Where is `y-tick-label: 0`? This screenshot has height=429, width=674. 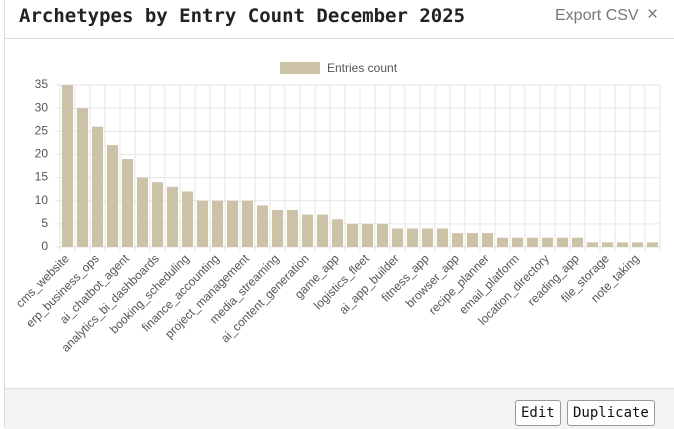 y-tick-label: 0 is located at coordinates (44, 246).